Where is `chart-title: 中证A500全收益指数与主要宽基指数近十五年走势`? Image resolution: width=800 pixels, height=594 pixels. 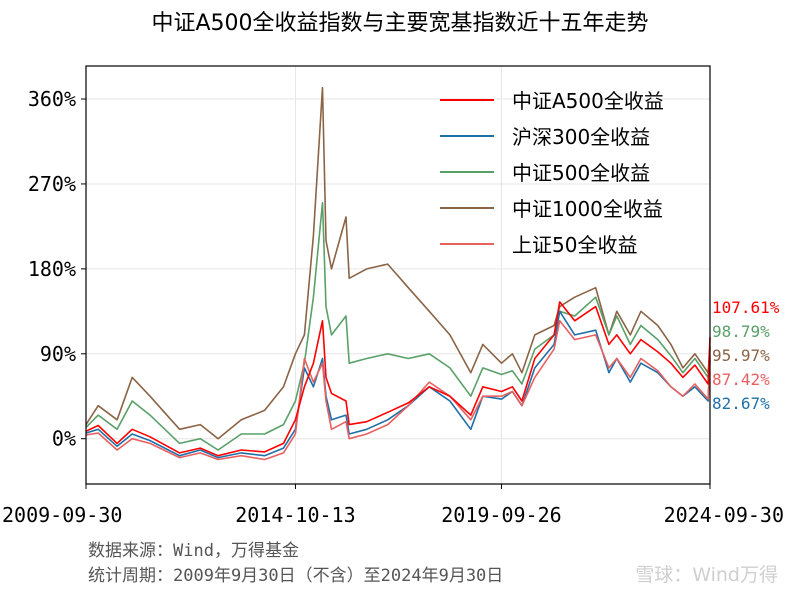 chart-title: 中证A500全收益指数与主要宽基指数近十五年走势 is located at coordinates (399, 23).